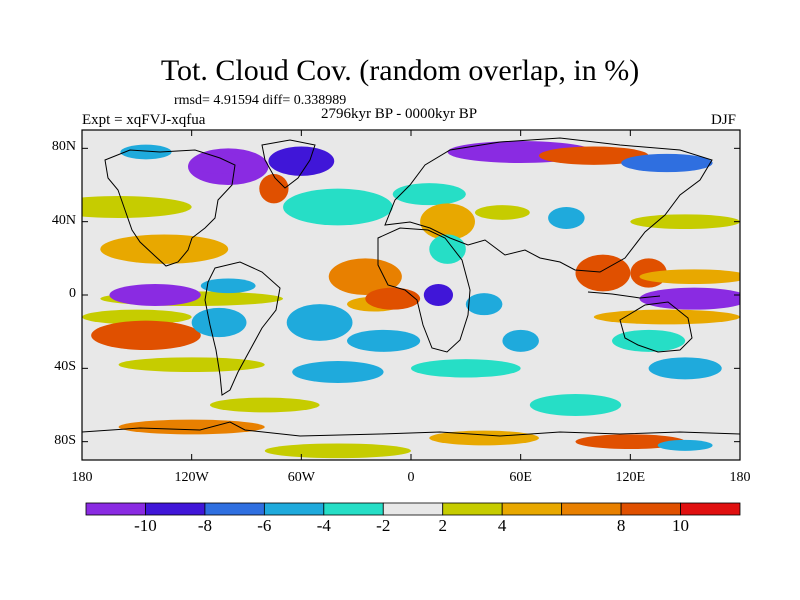 Image resolution: width=800 pixels, height=600 pixels. I want to click on coastline-australia, so click(656, 327).